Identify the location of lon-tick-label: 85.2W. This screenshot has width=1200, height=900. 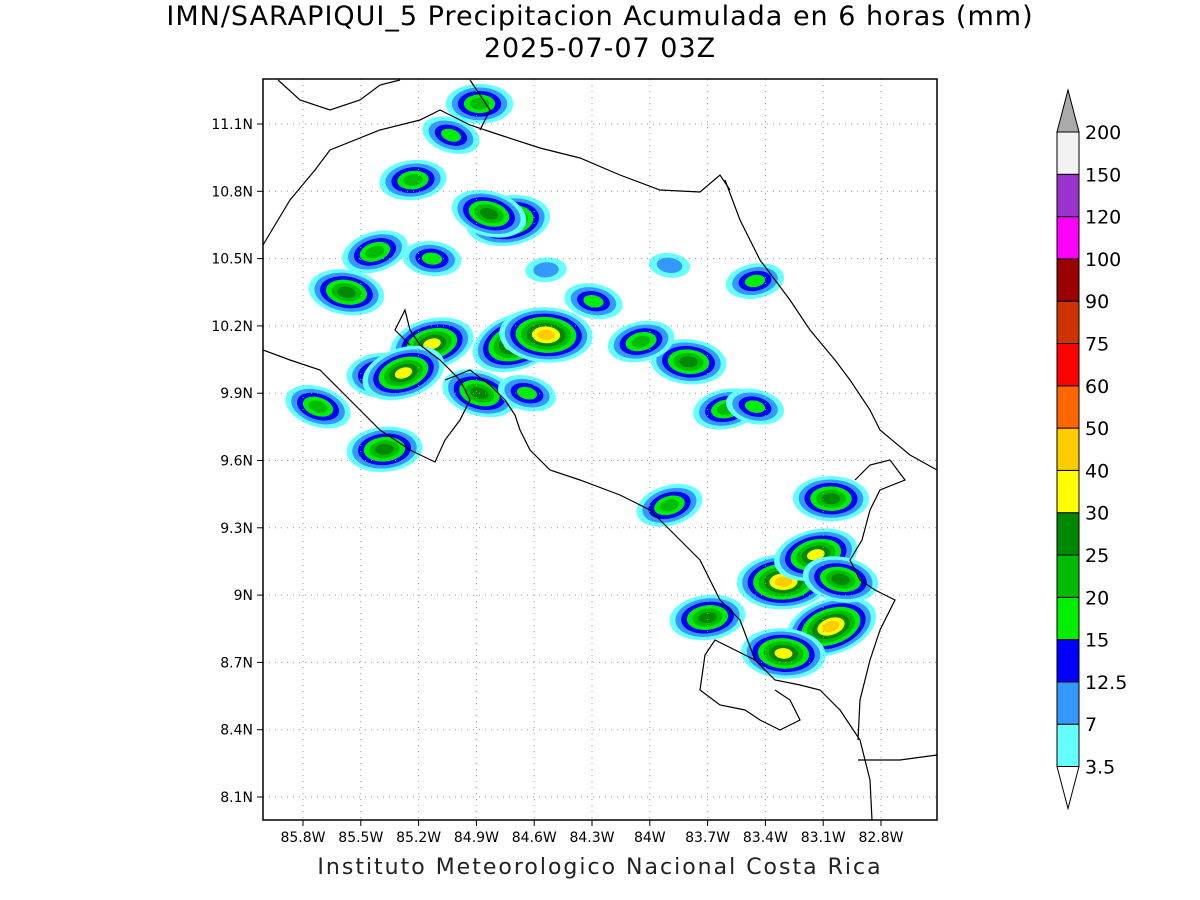
(418, 838).